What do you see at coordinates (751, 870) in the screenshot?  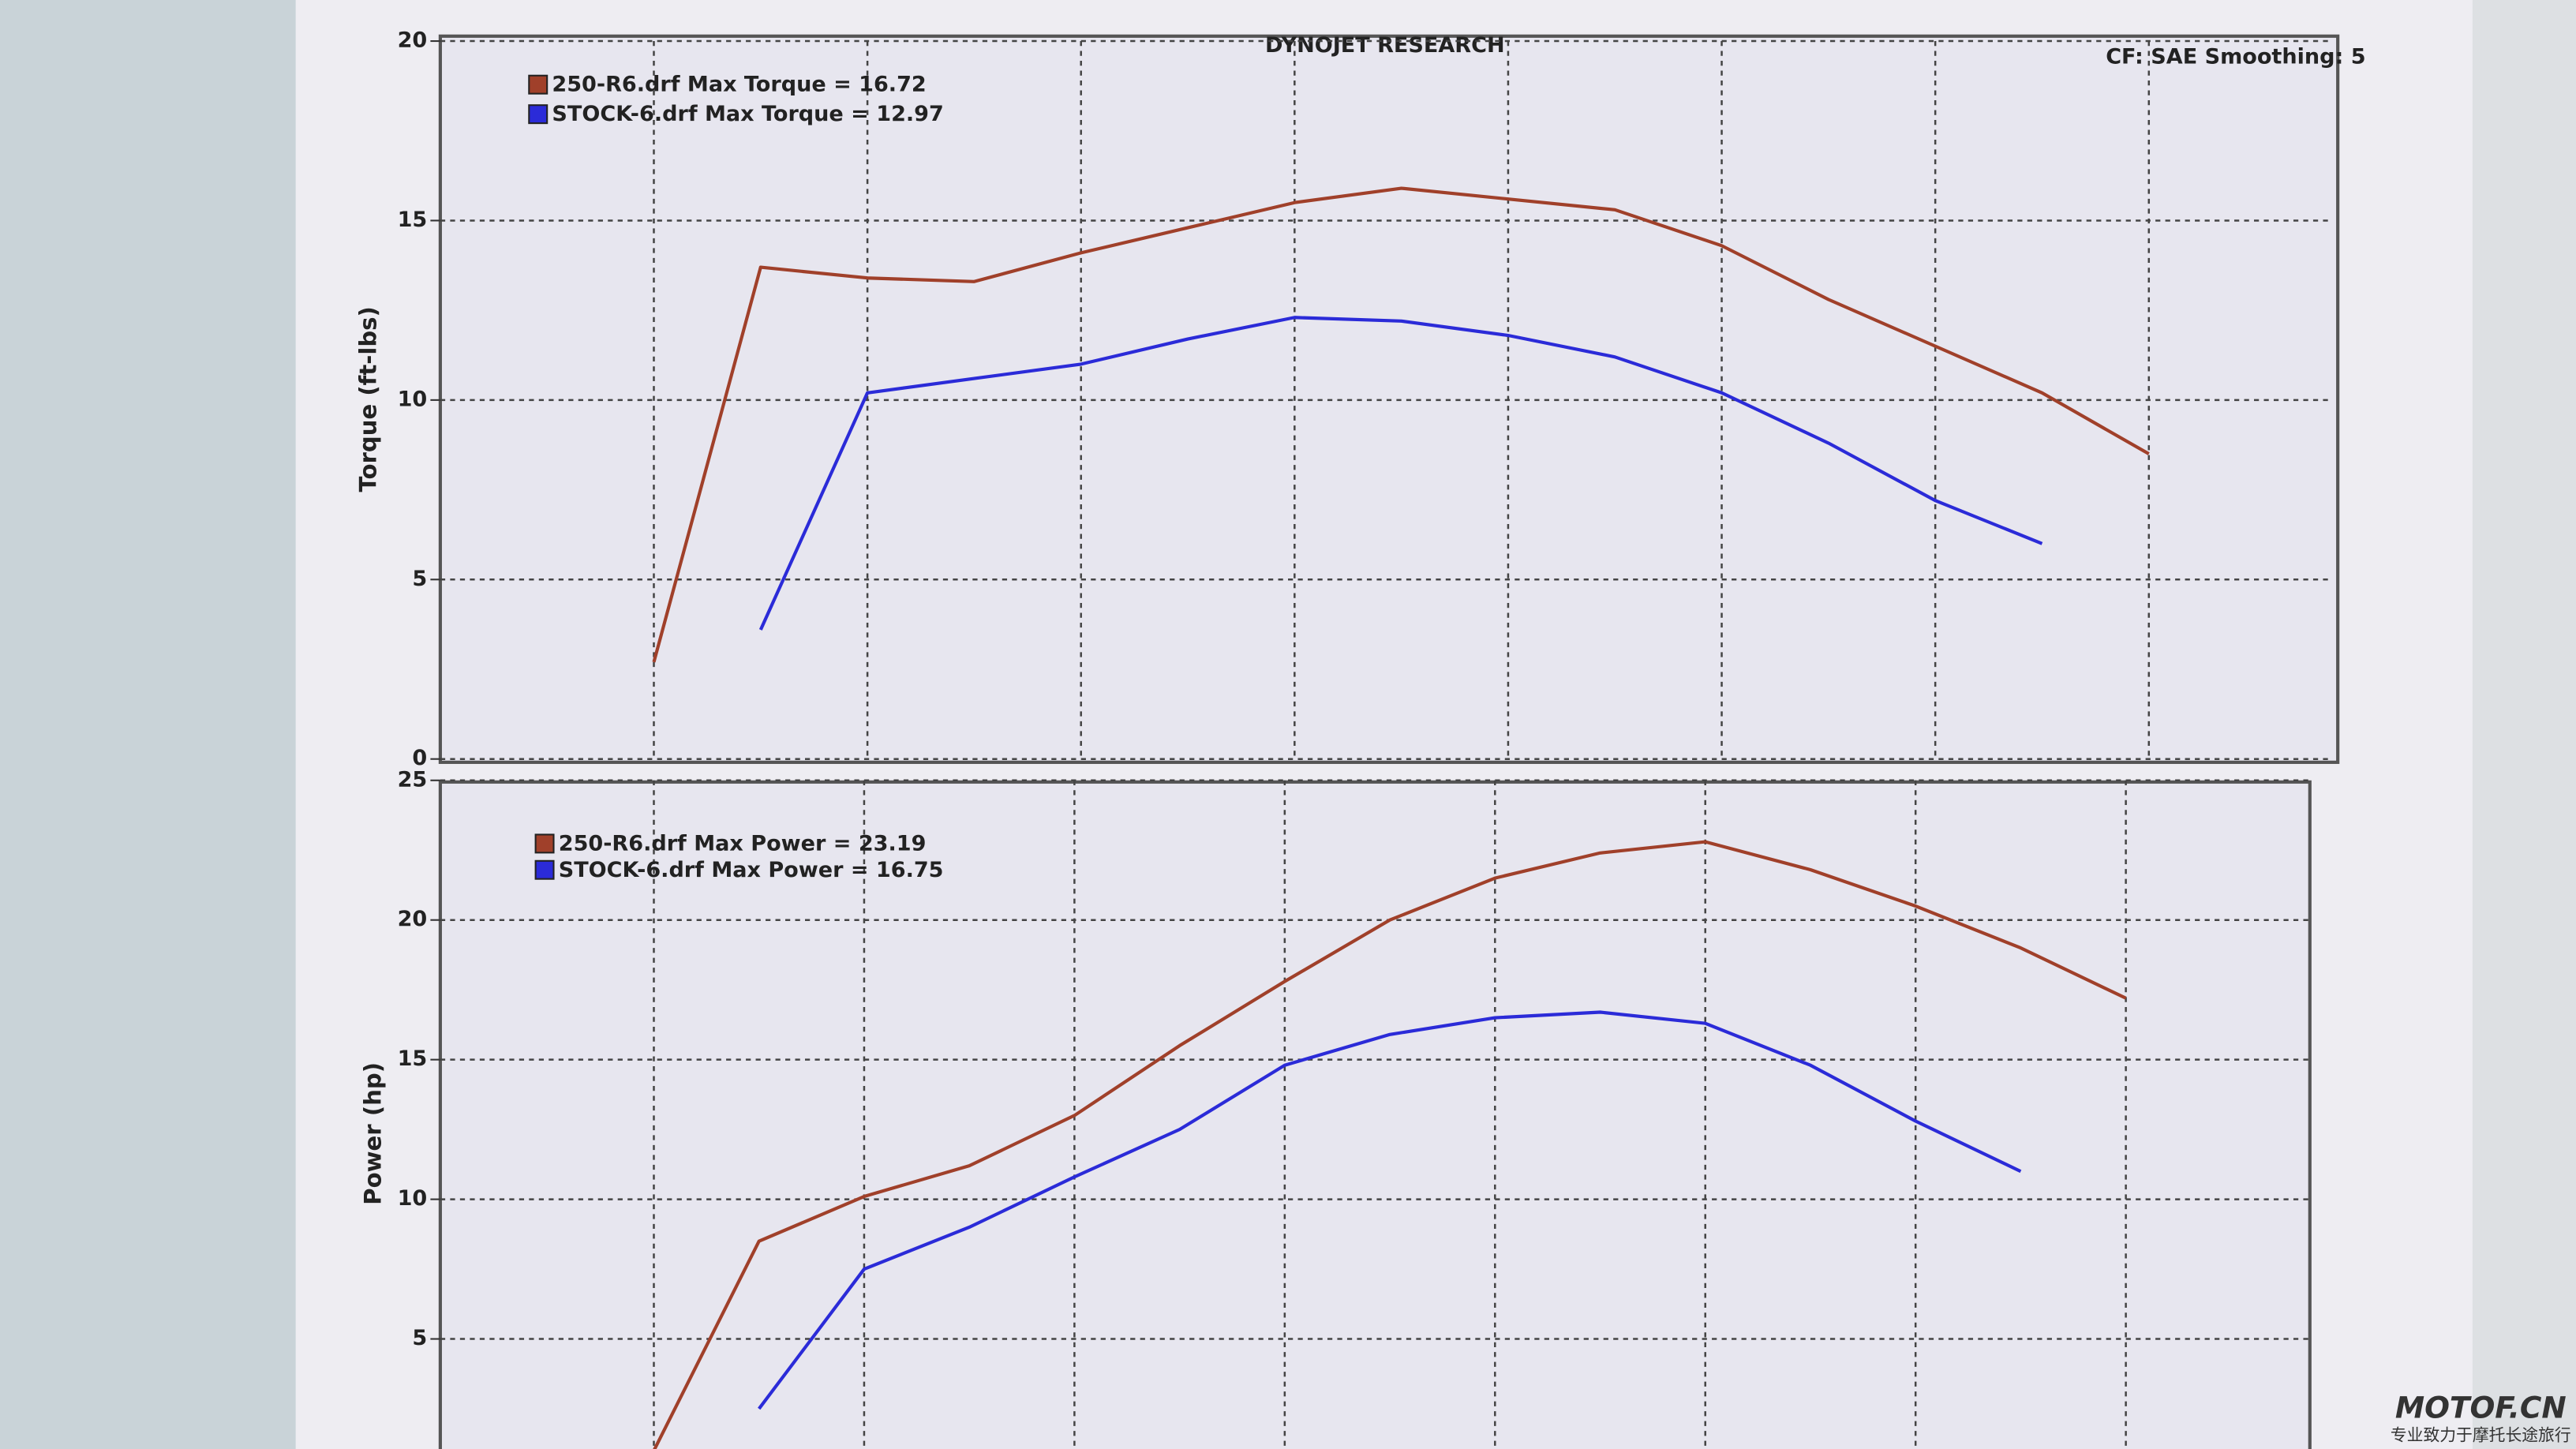 I see `legend-label: STOCK-6.drf Max Power = 16.75` at bounding box center [751, 870].